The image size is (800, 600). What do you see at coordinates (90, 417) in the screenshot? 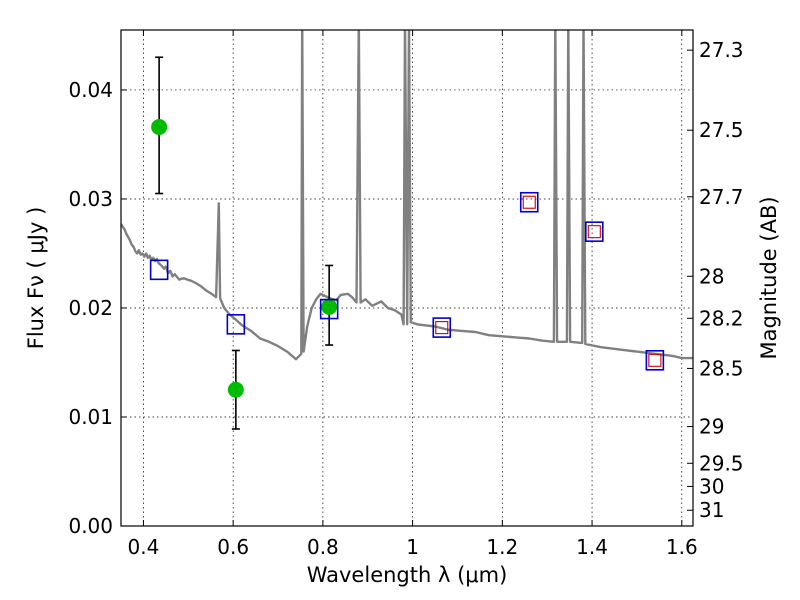
I see `y-tick-label: 0.01` at bounding box center [90, 417].